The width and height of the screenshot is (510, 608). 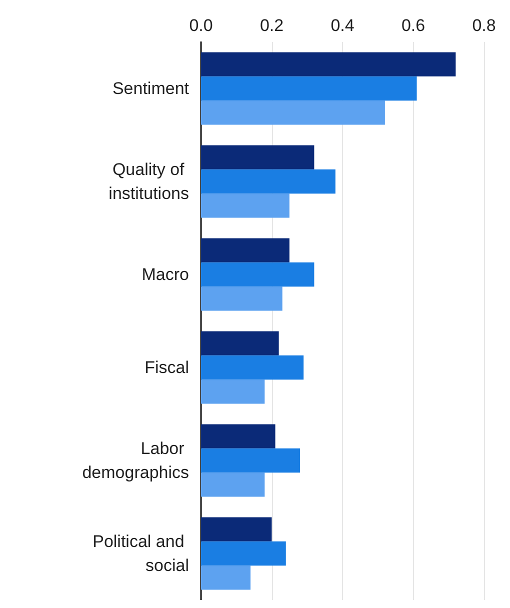 I want to click on x-tick-label: 0.0, so click(x=201, y=25).